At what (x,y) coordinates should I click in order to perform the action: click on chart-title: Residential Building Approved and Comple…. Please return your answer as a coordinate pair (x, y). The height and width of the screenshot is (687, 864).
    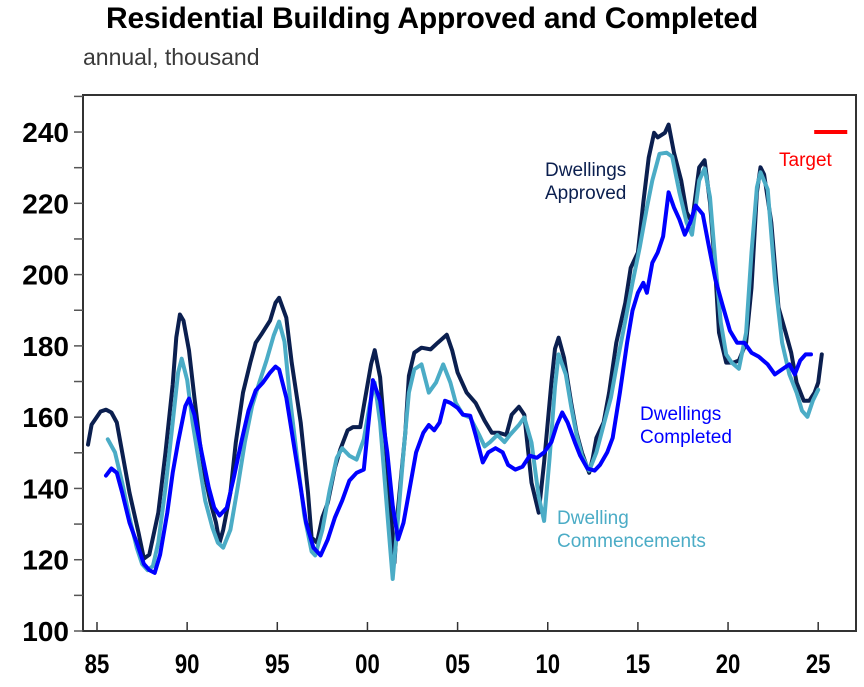
    Looking at the image, I should click on (431, 18).